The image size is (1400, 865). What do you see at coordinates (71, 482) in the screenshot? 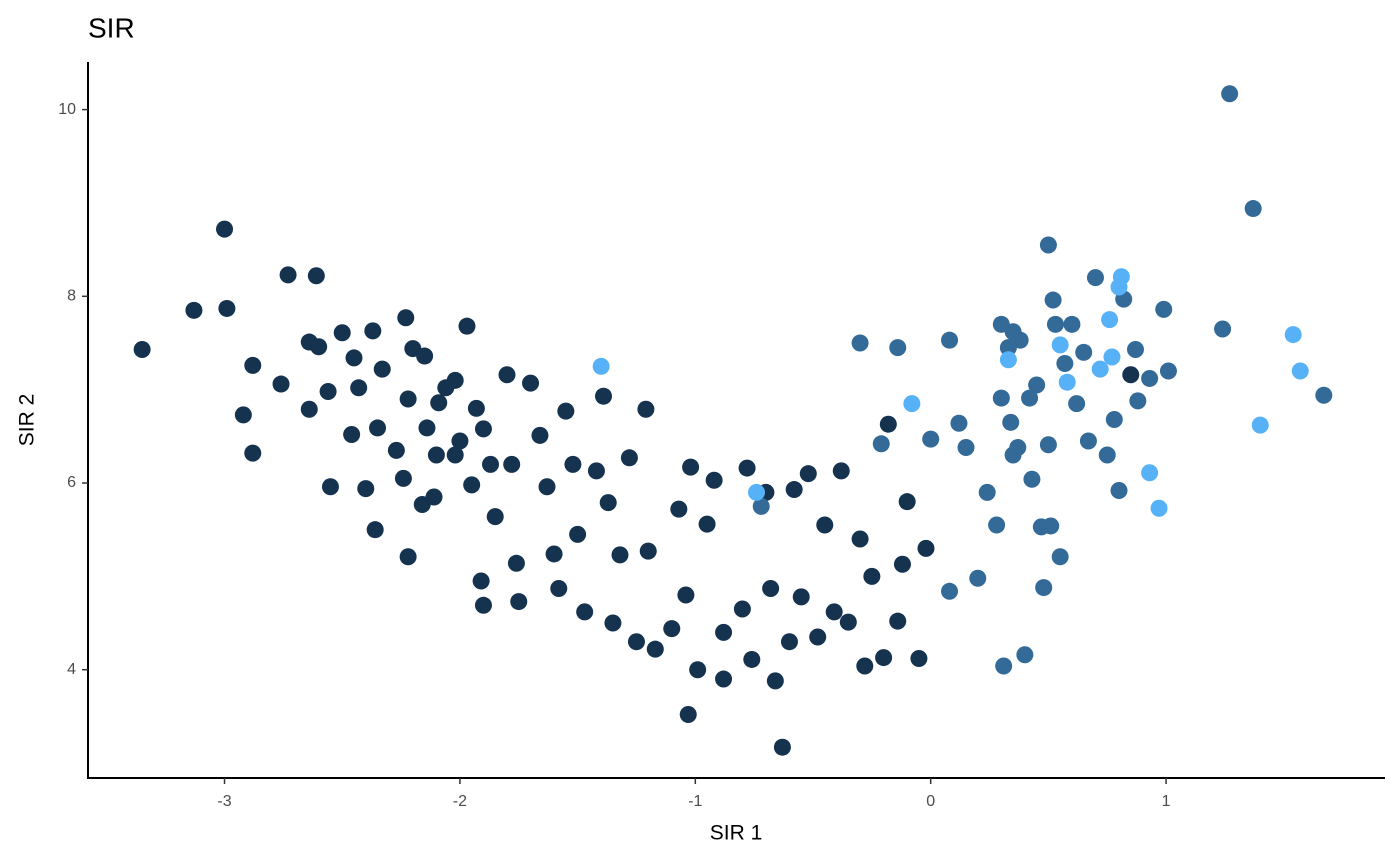
I see `y-tick-label: 6` at bounding box center [71, 482].